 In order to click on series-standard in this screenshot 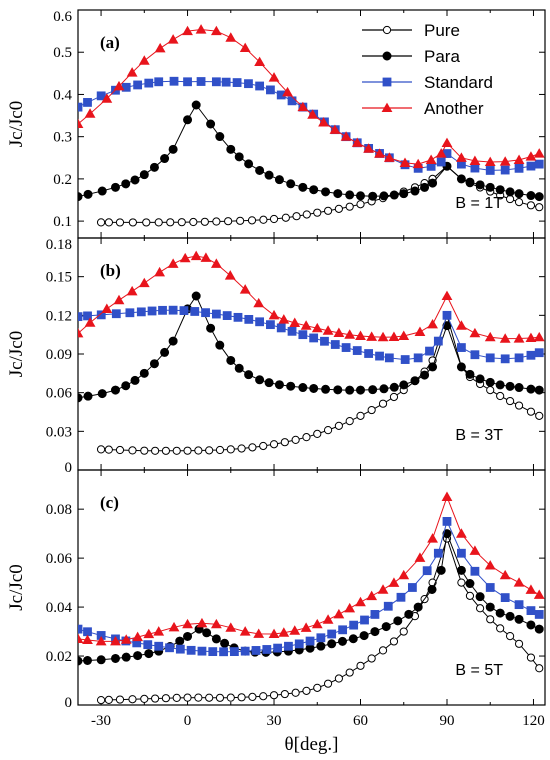, I will do `click(311, 334)`.